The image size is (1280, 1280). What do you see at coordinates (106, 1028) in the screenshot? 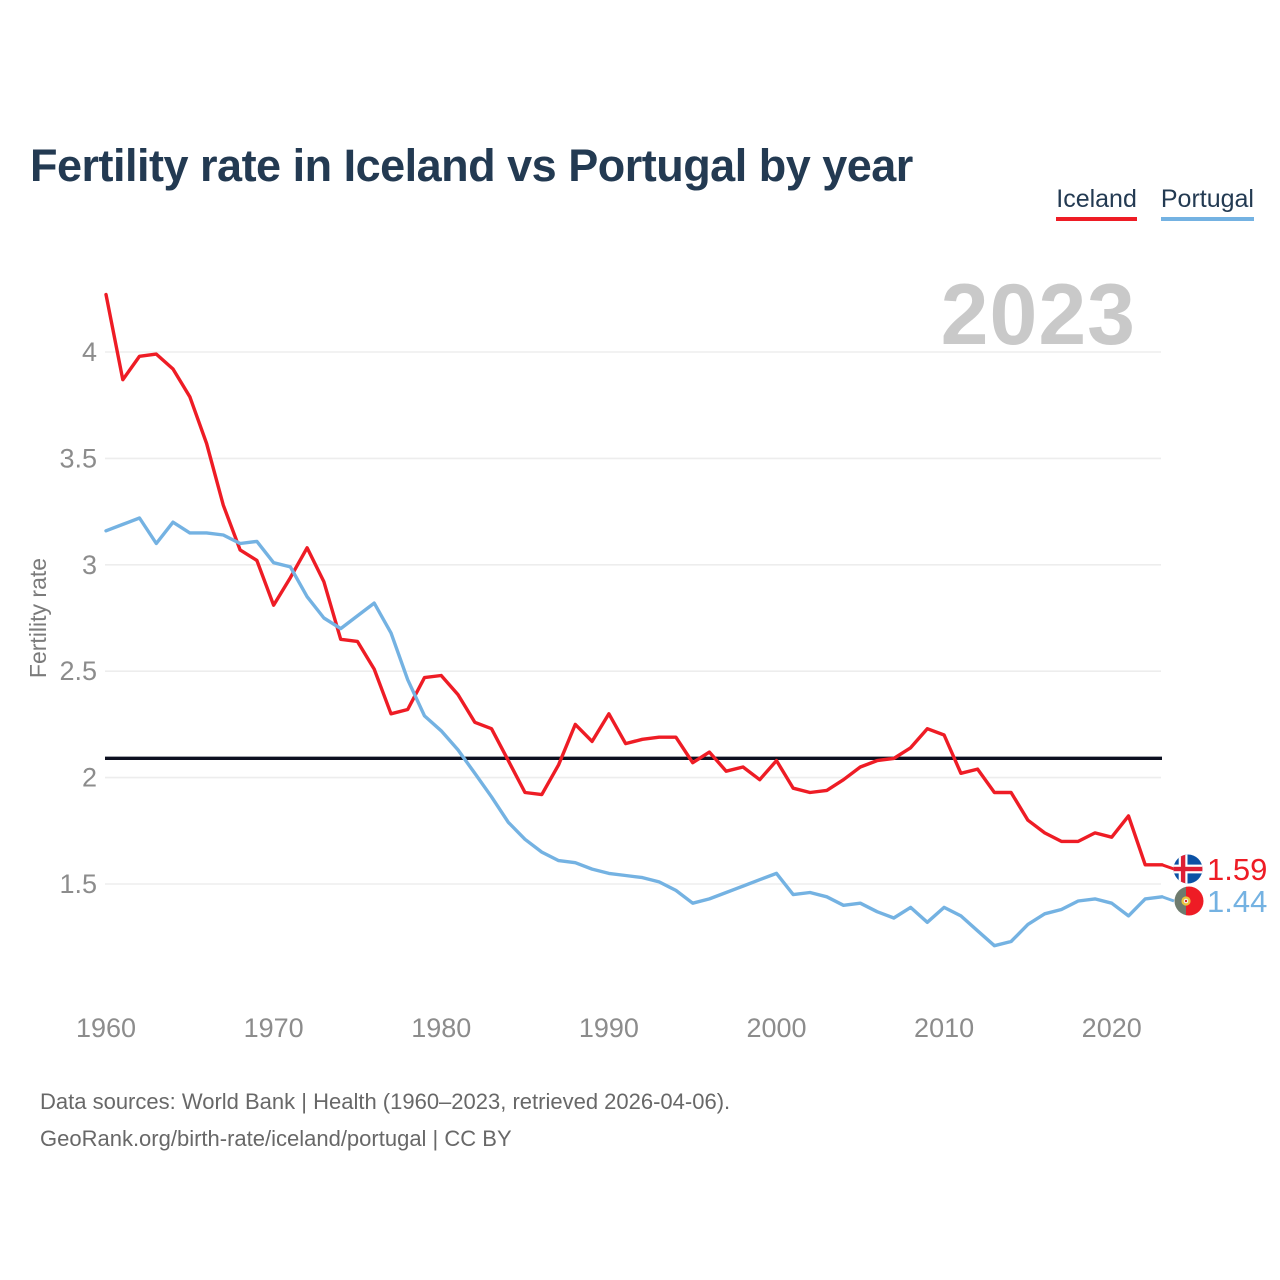
I see `x-tick-label: 1960` at bounding box center [106, 1028].